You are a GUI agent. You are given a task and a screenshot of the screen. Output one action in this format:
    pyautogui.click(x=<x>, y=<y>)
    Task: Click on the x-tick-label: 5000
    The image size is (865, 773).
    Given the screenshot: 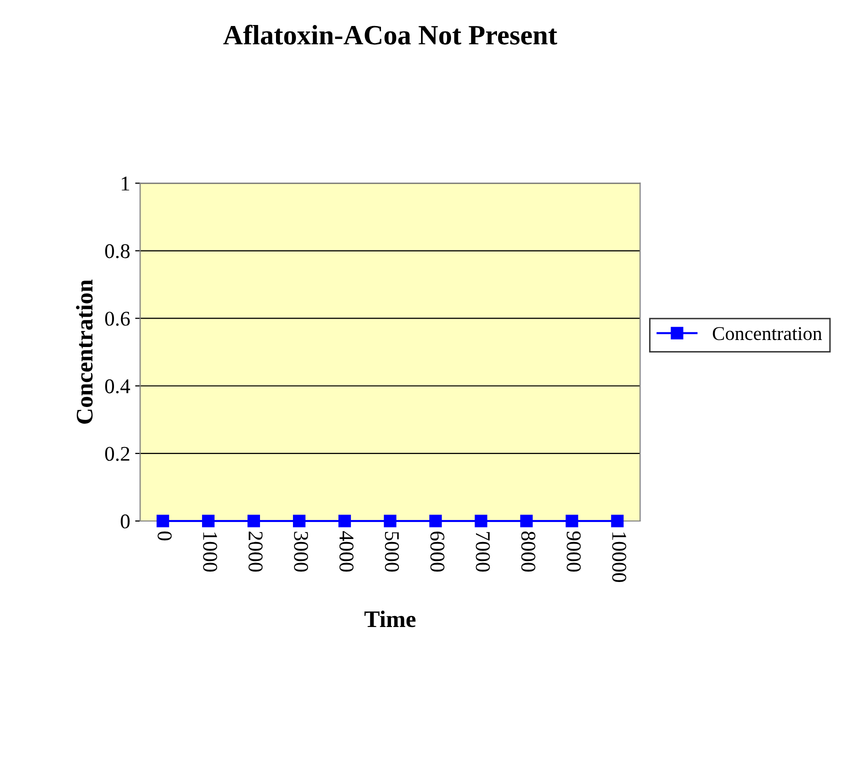 What is the action you would take?
    pyautogui.click(x=391, y=552)
    